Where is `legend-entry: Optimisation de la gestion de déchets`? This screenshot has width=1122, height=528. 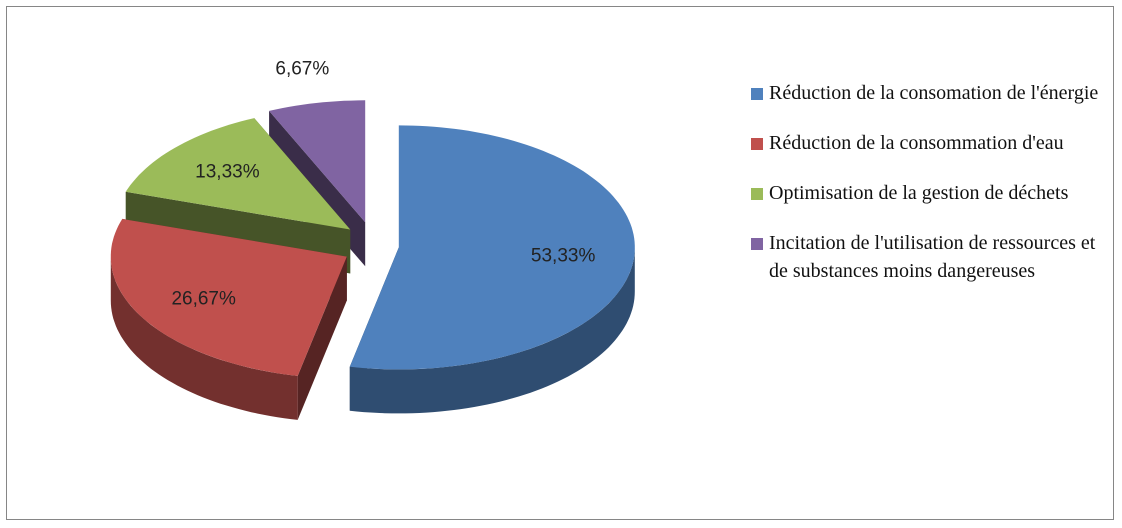
legend-entry: Optimisation de la gestion de déchets is located at coordinates (929, 193).